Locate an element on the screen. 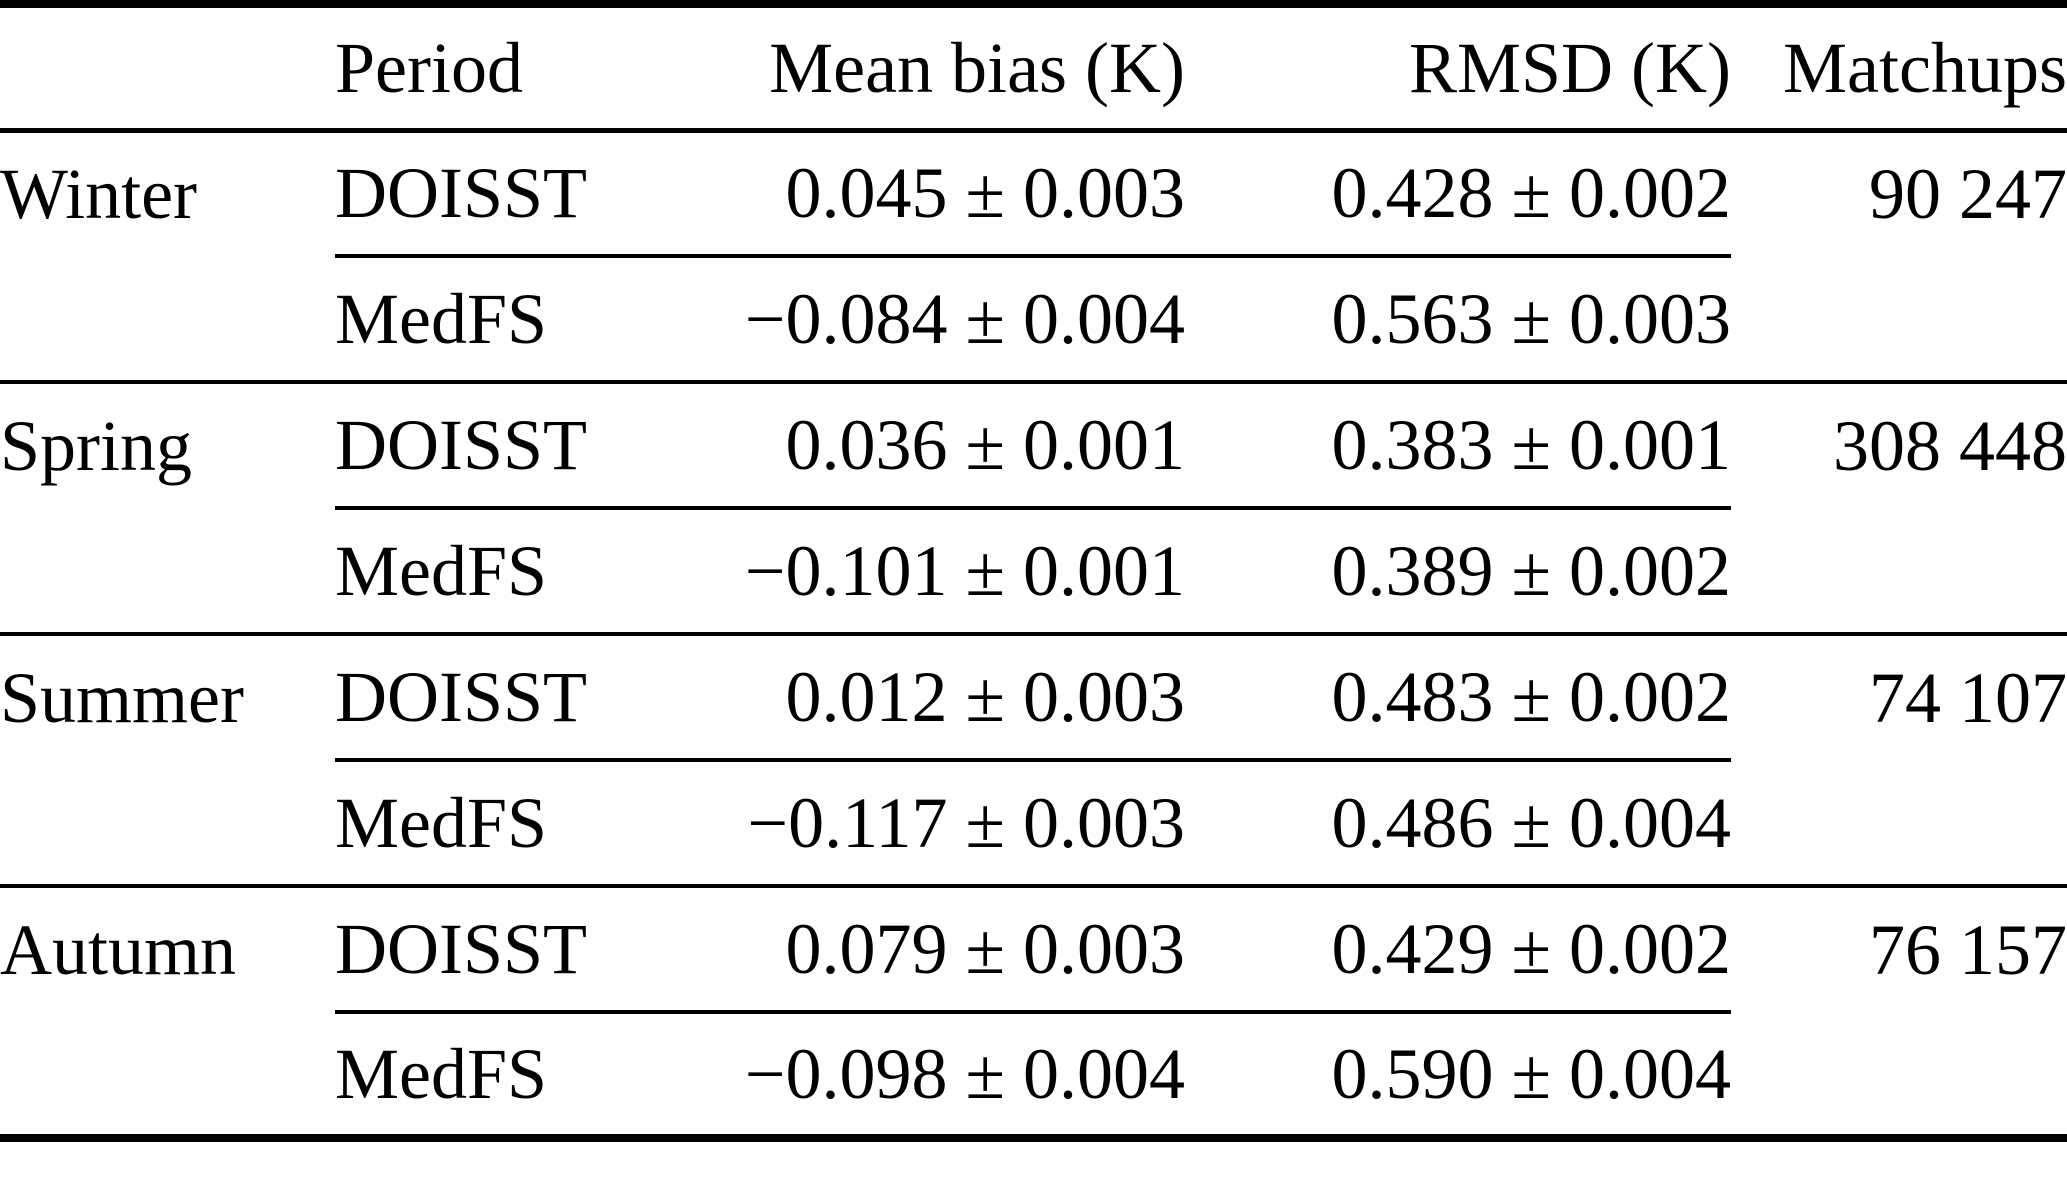 The width and height of the screenshot is (2067, 1184). mean-bias-value: 0.036 ± 0.001 is located at coordinates (942, 446).